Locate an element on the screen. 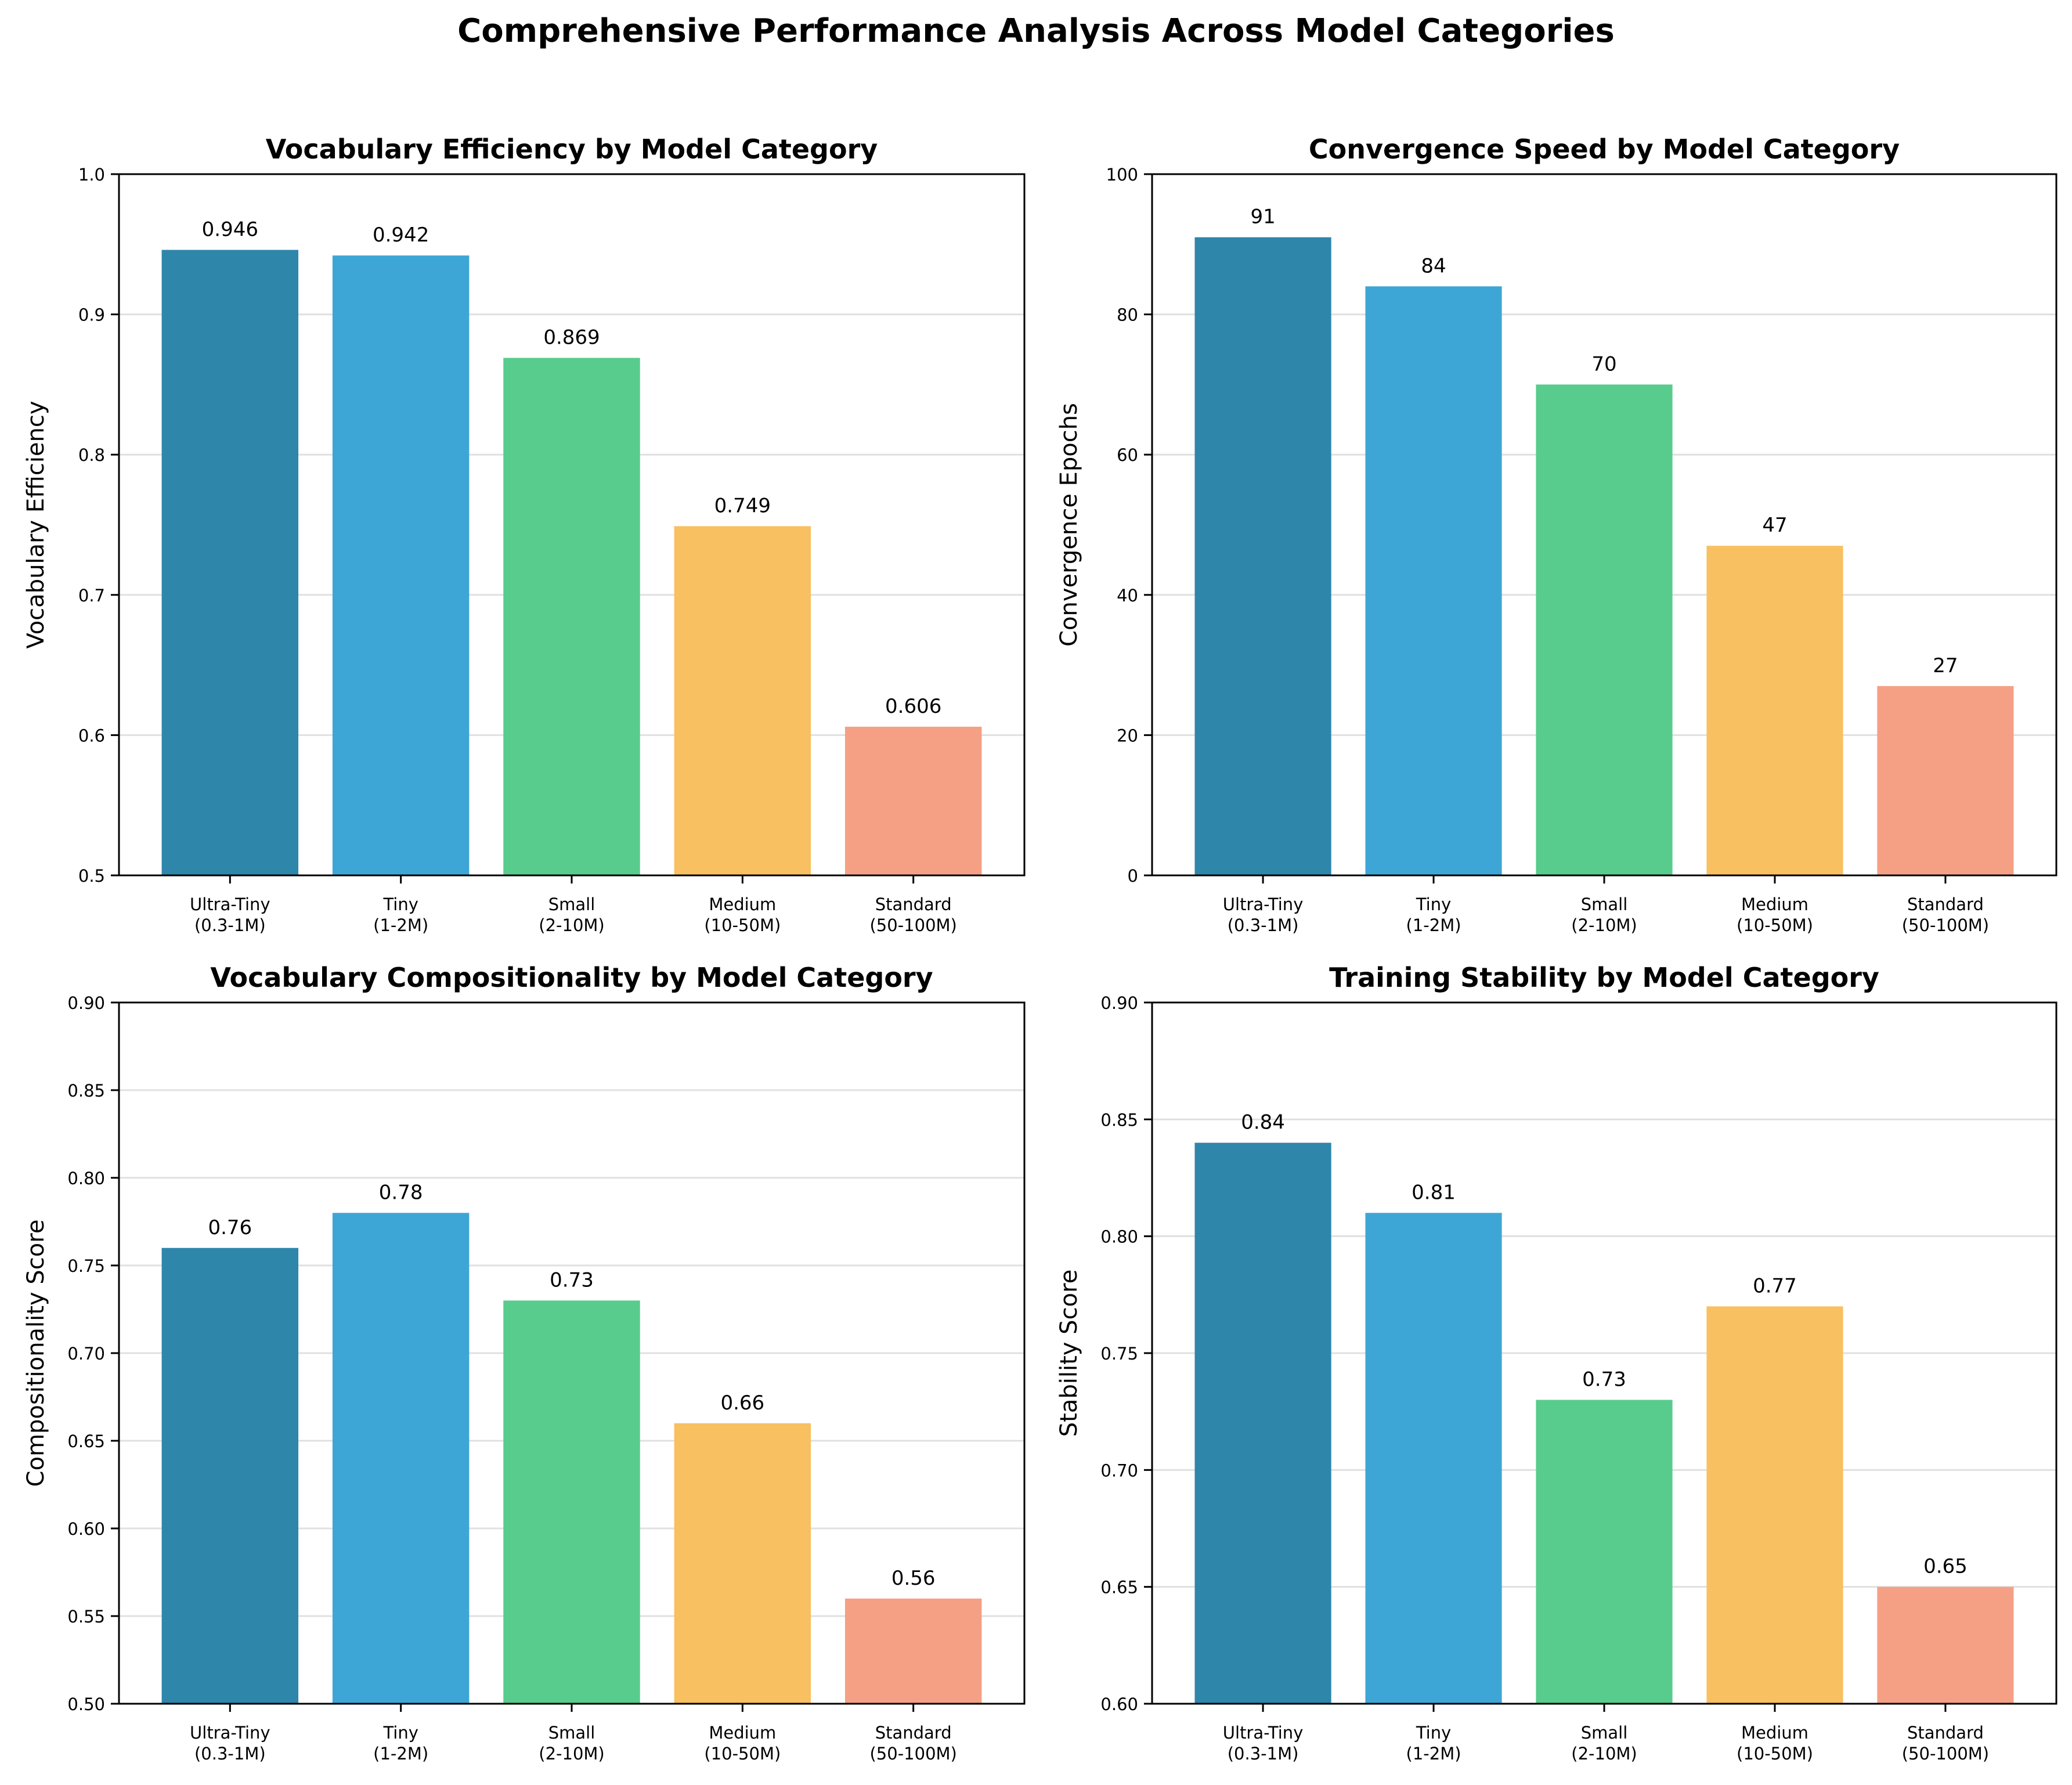 The height and width of the screenshot is (1785, 2072). y-tick-label: 0.75 is located at coordinates (86, 1266).